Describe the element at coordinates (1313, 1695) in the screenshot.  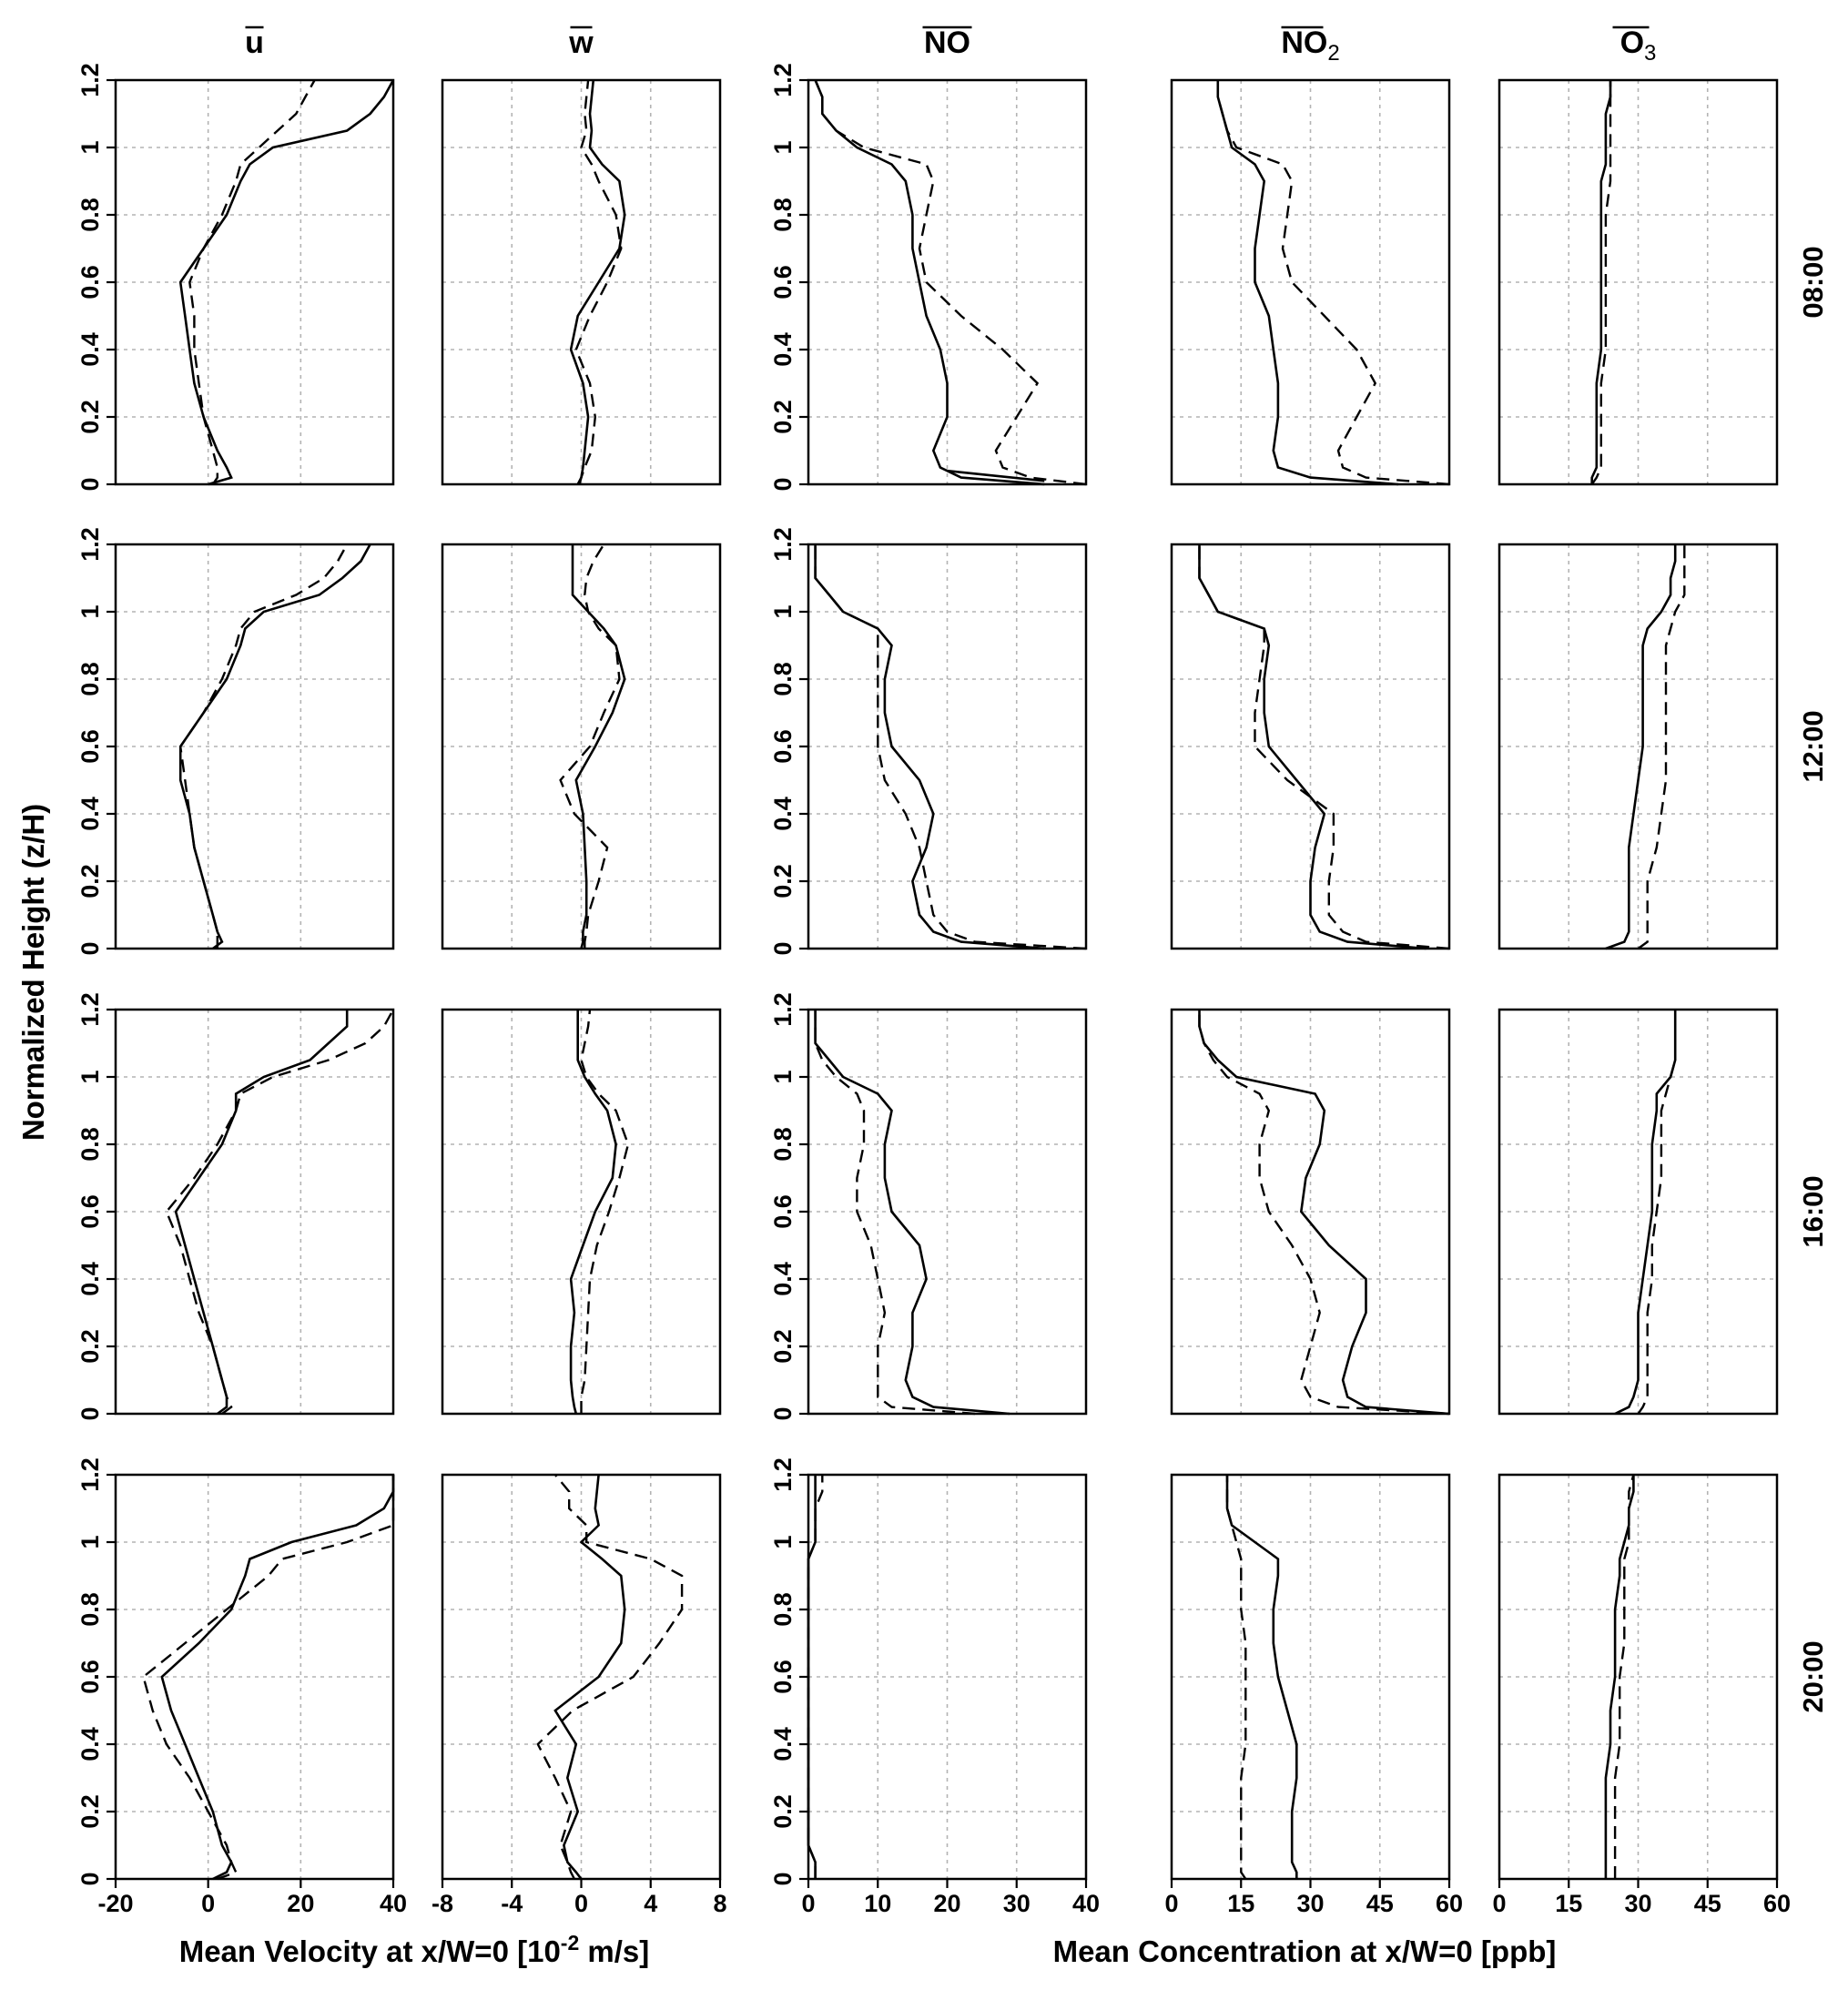
I see `panel-no2-2000: 0 15 30 45 60` at that location.